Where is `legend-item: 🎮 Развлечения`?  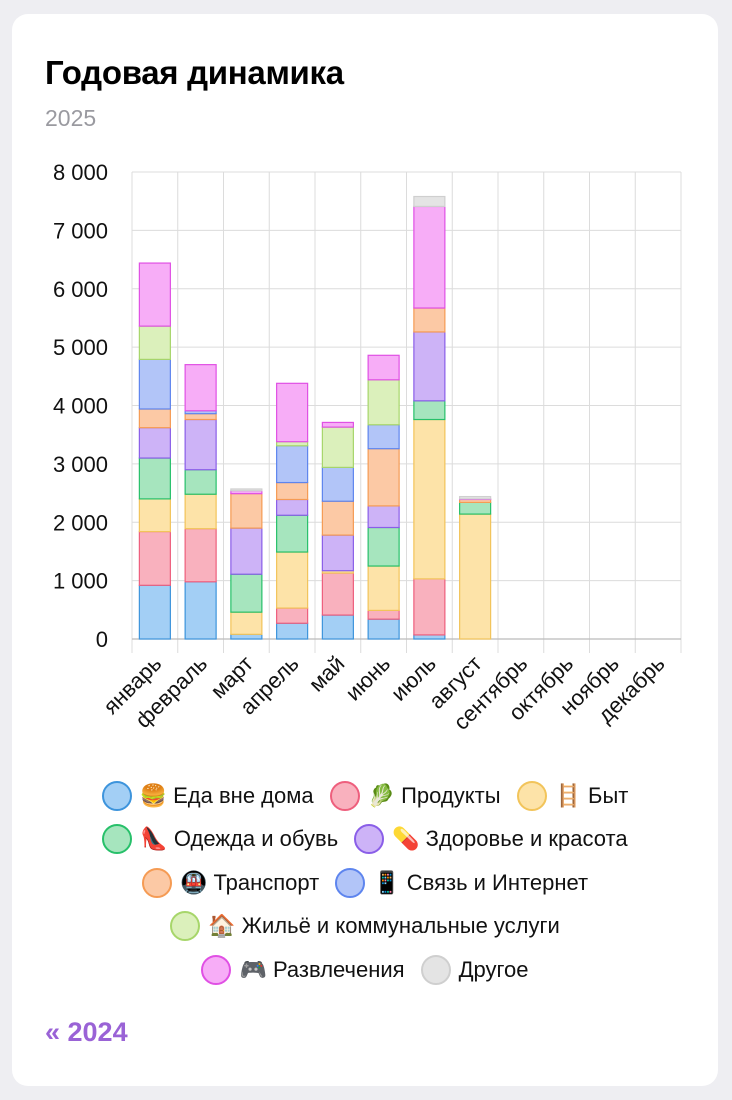
legend-item: 🎮 Развлечения is located at coordinates (303, 969).